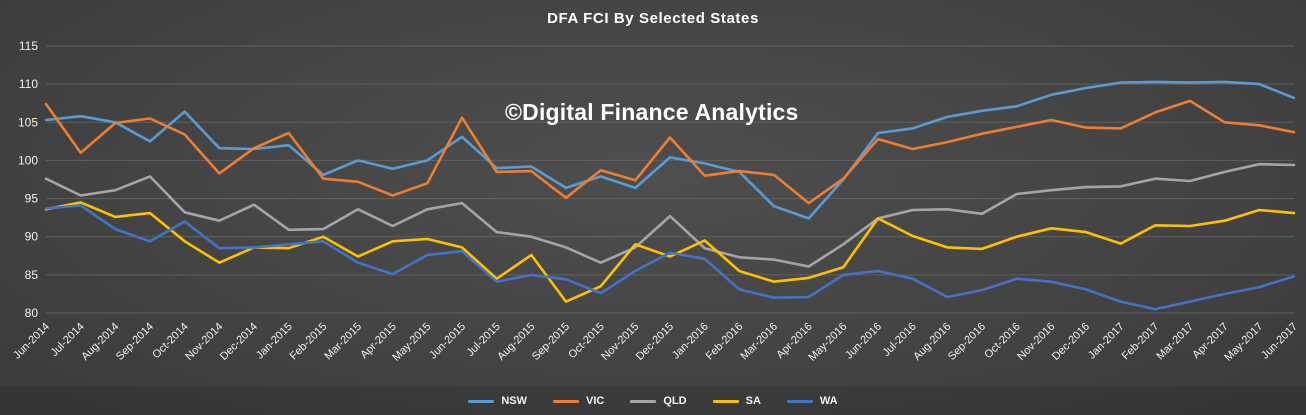  I want to click on x-tick-label: Jun-2015, so click(447, 341).